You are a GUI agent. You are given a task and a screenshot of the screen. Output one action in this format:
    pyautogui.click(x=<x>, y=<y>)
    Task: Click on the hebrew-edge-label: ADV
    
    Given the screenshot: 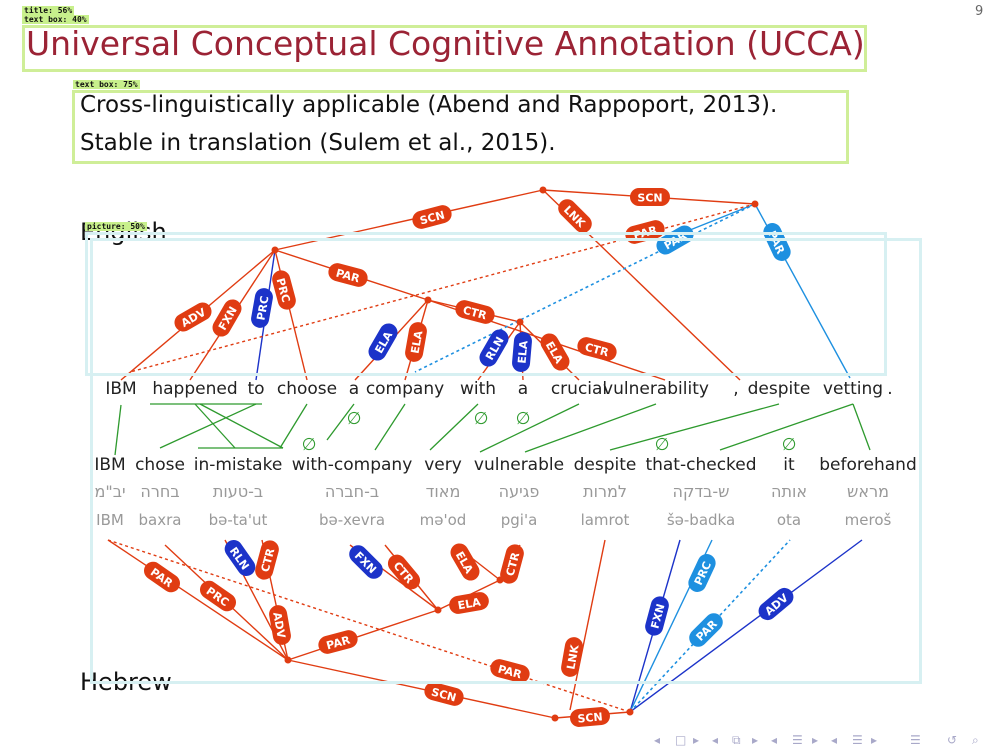 What is the action you would take?
    pyautogui.click(x=280, y=625)
    